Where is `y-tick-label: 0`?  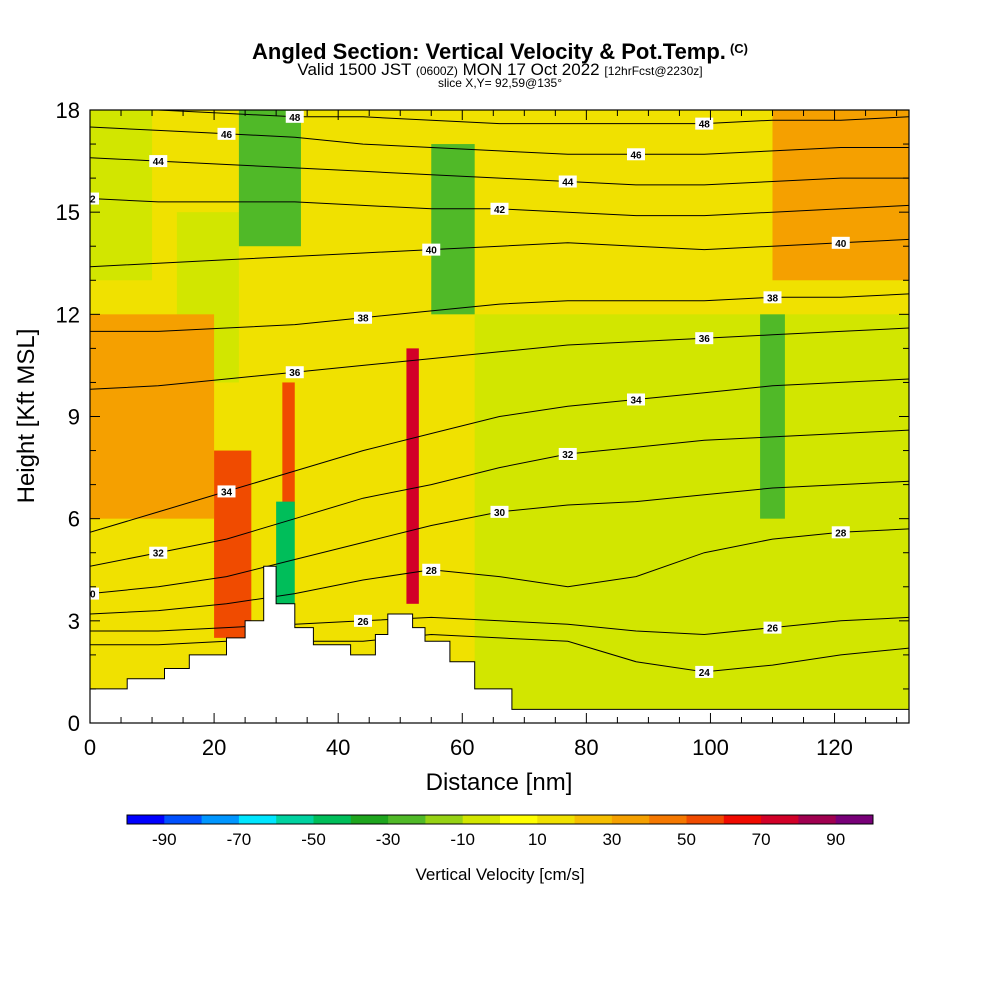
y-tick-label: 0 is located at coordinates (74, 723).